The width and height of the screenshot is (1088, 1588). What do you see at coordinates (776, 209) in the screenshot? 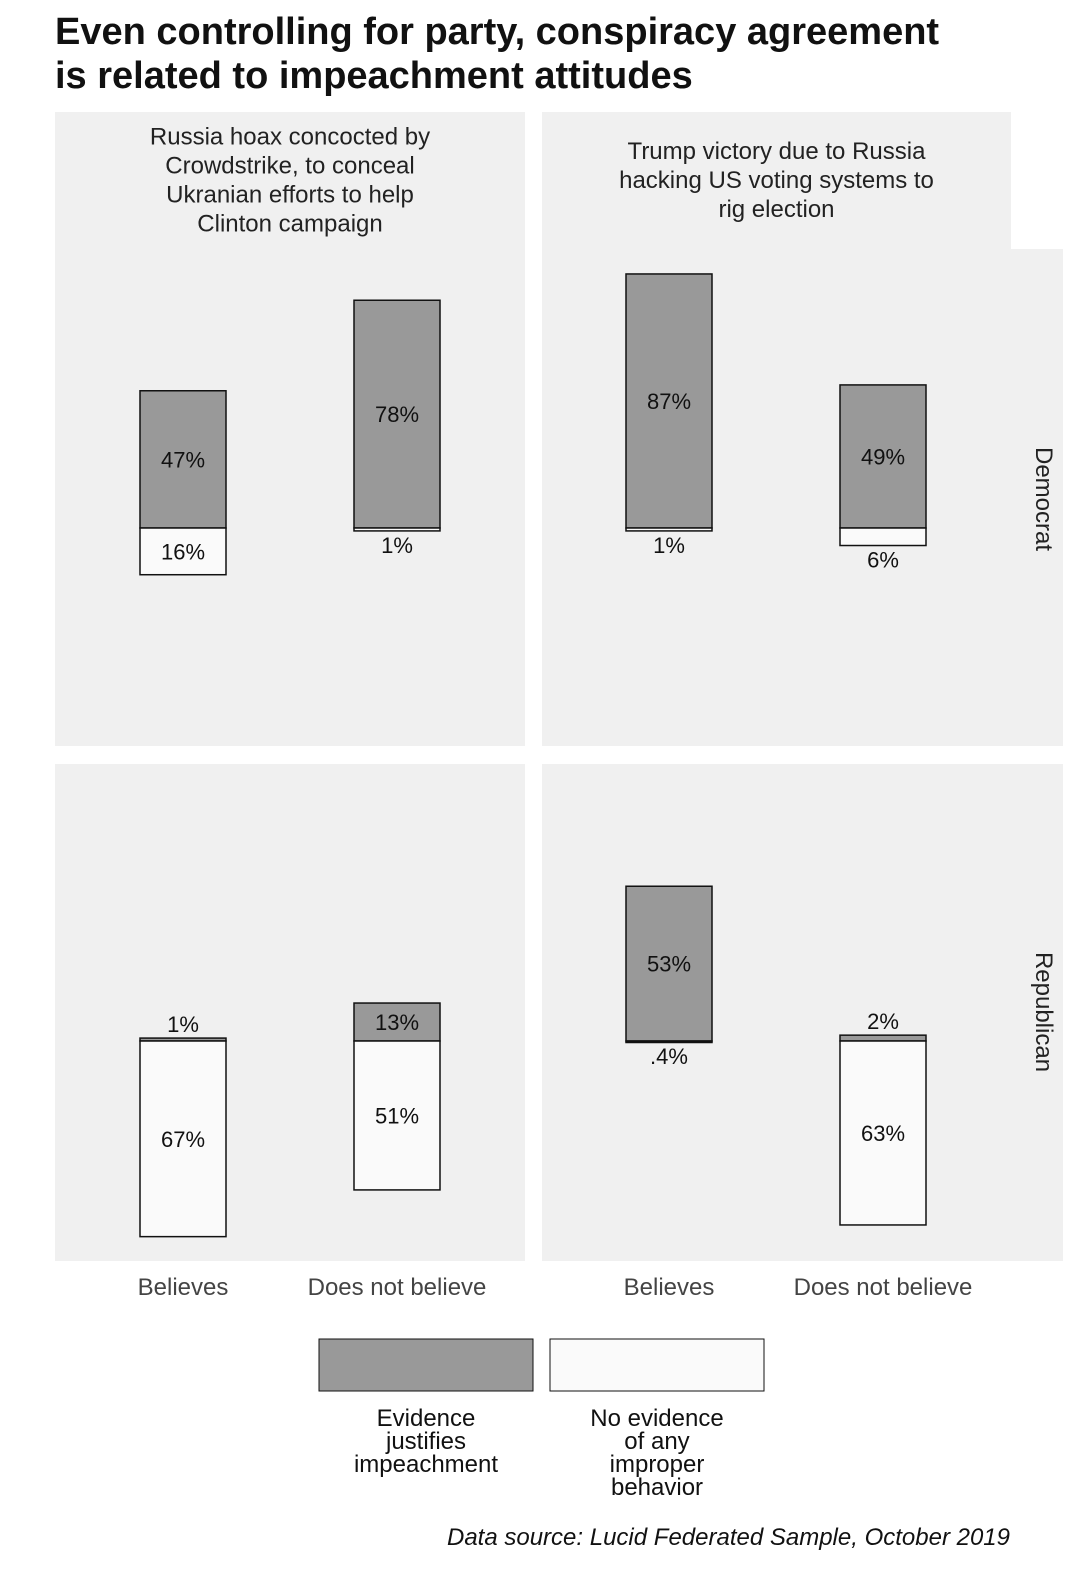
I see `facet-strip-label: rig election` at bounding box center [776, 209].